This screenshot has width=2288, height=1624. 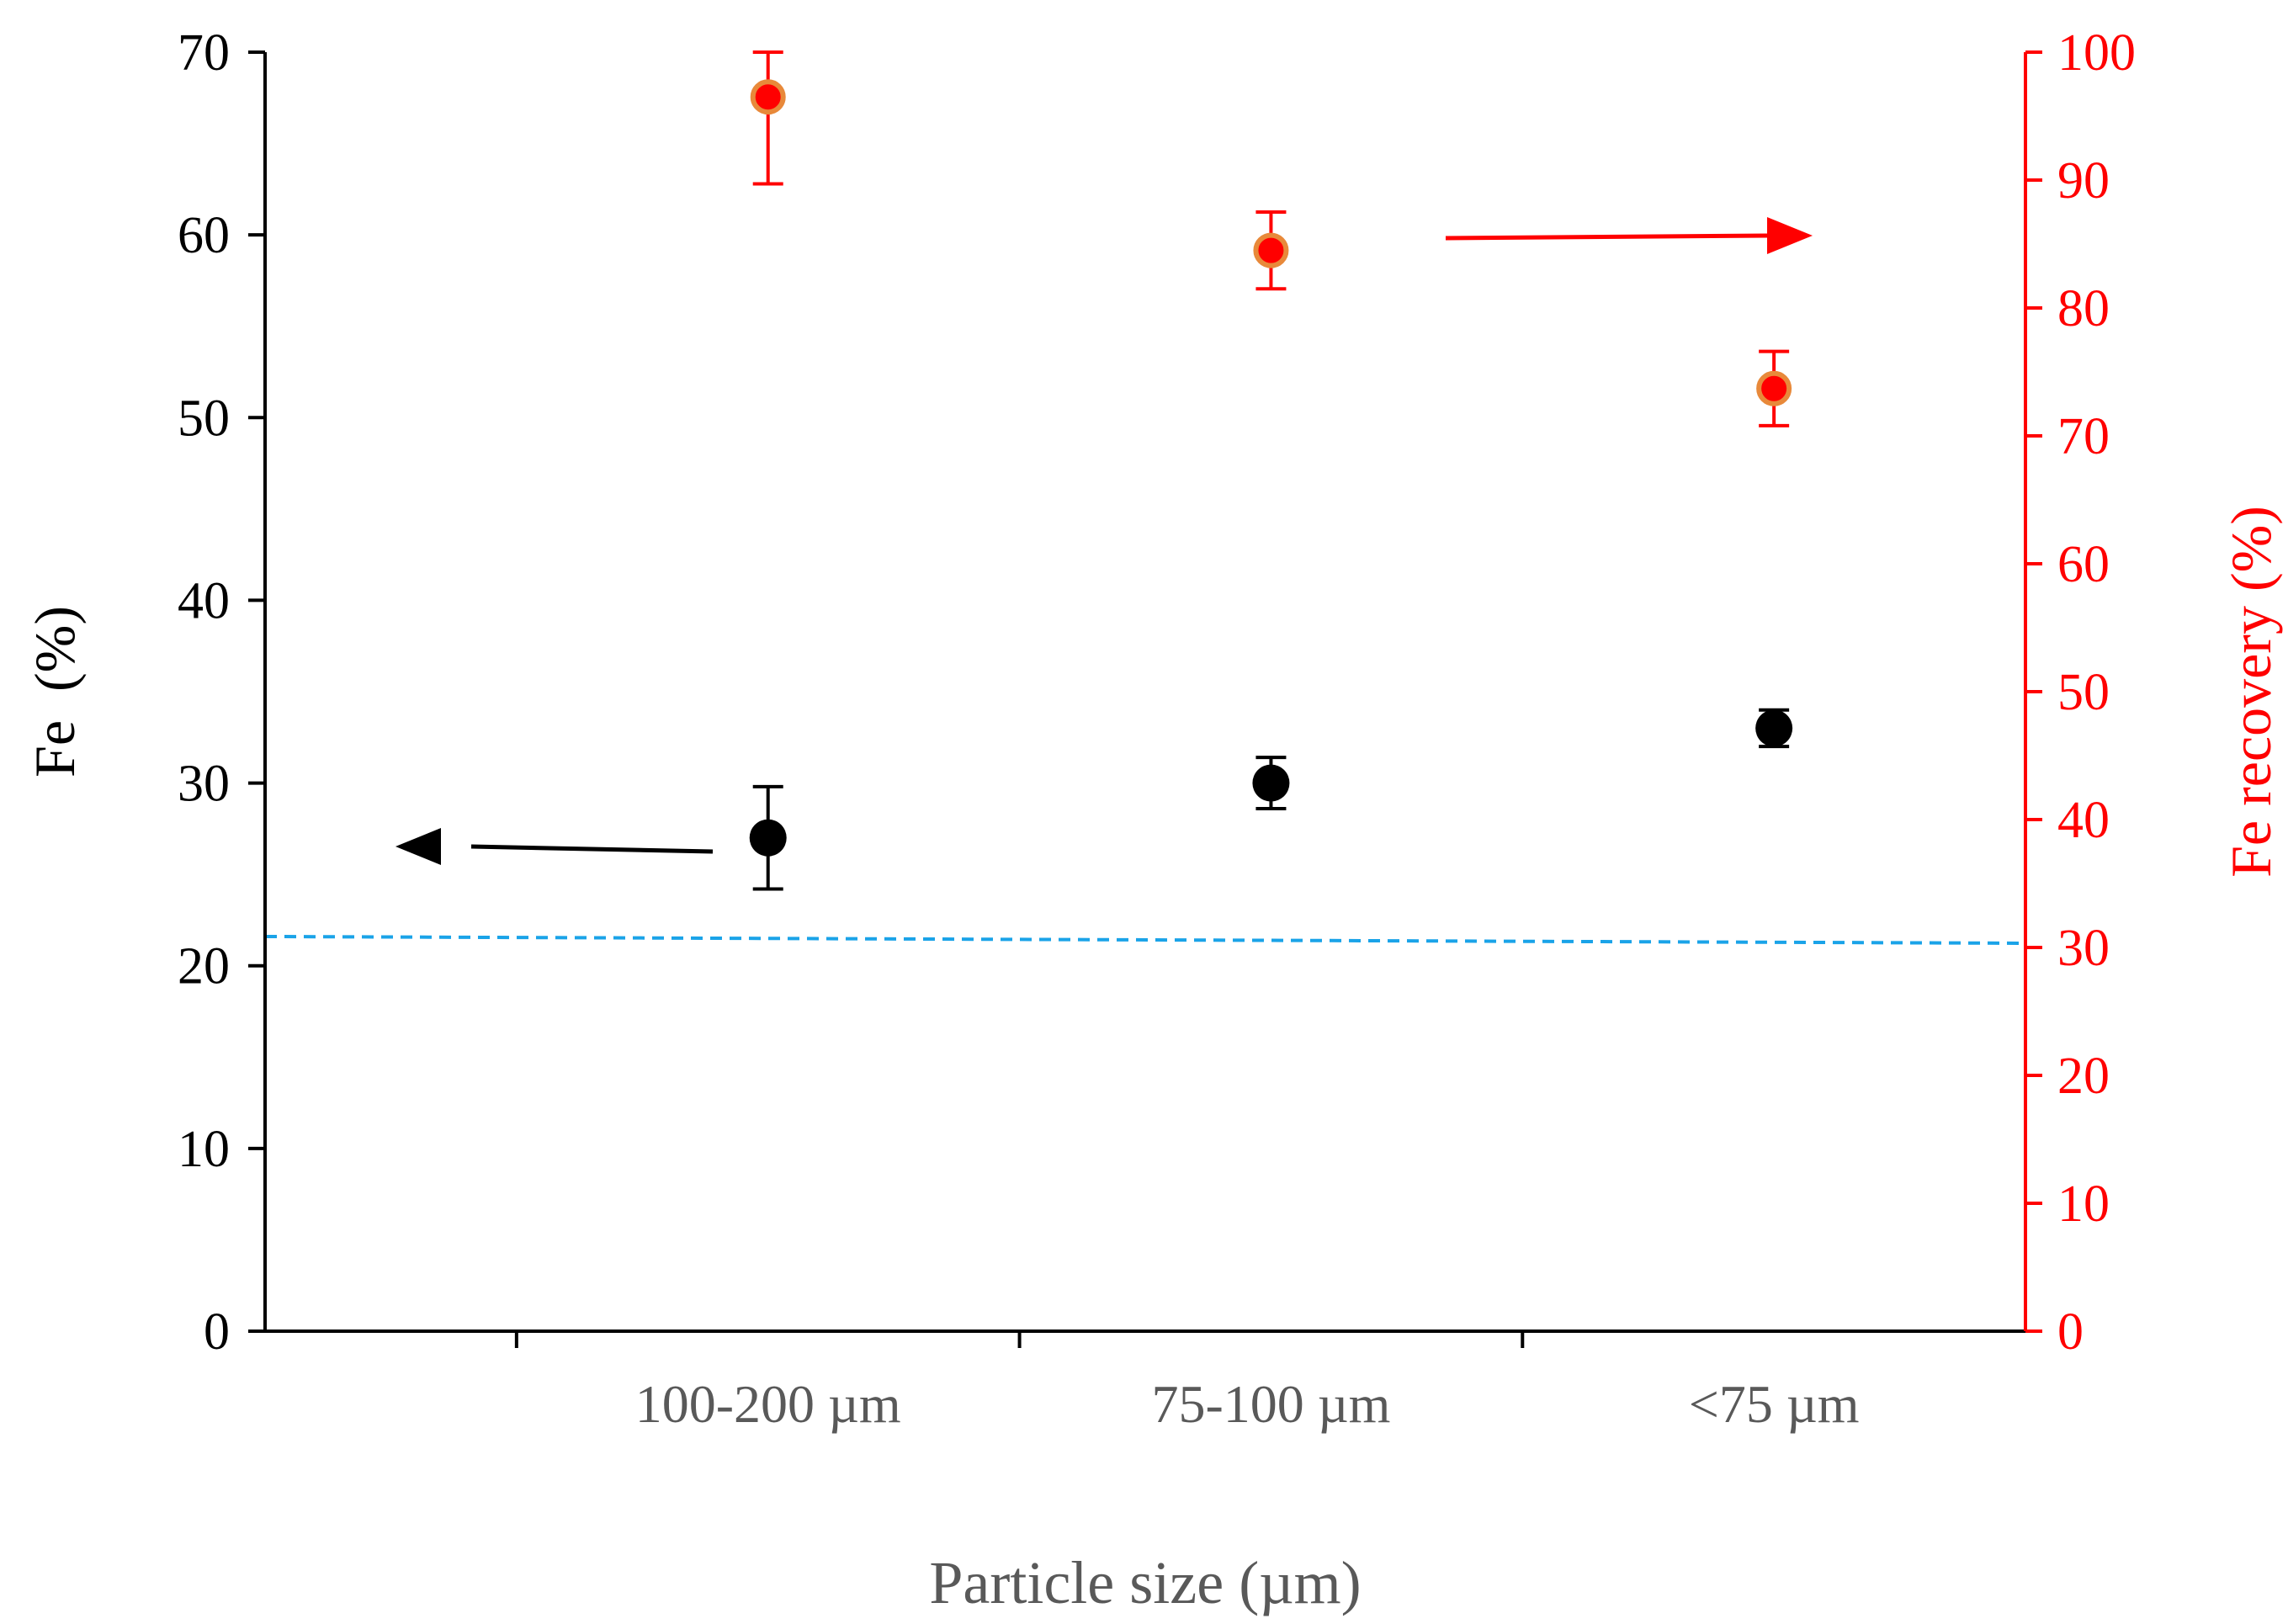 What do you see at coordinates (204, 967) in the screenshot?
I see `left-tick-label: 20` at bounding box center [204, 967].